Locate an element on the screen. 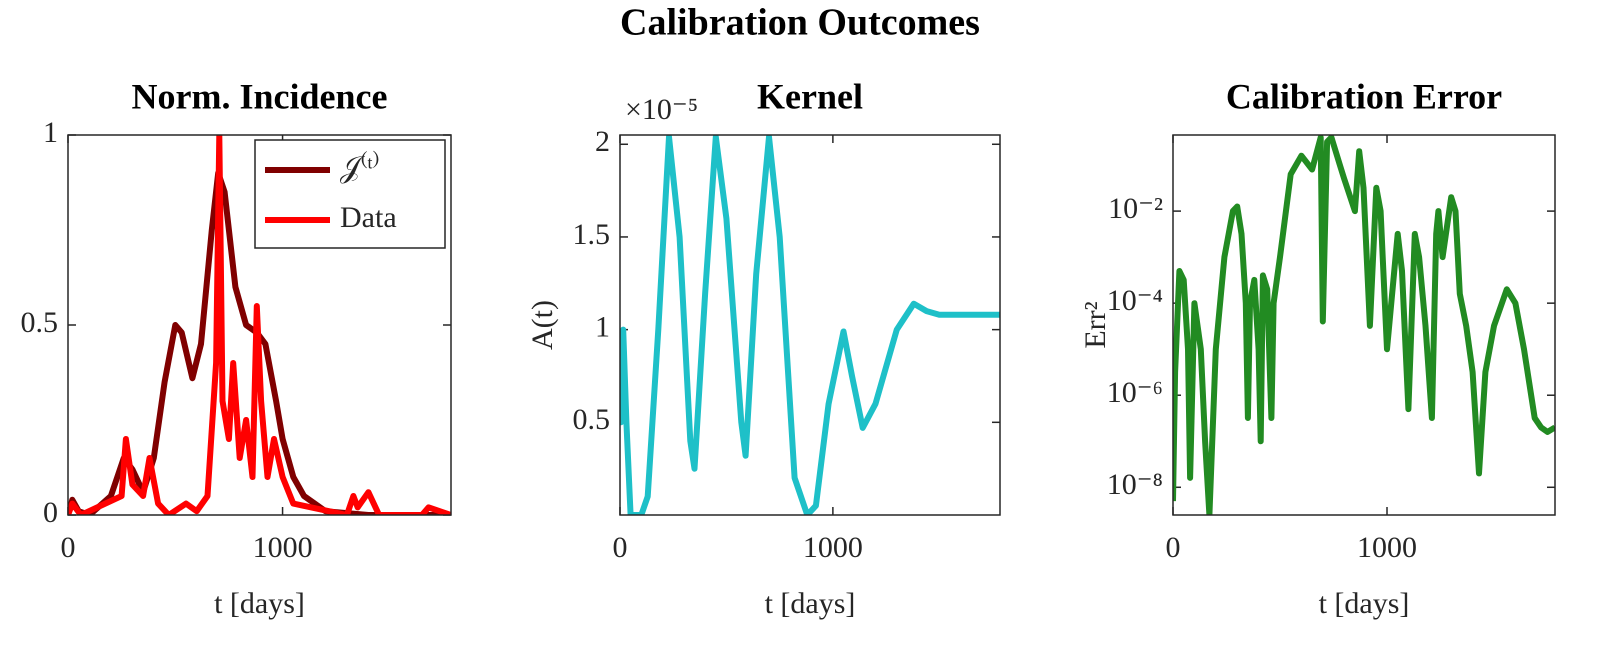 The image size is (1600, 649). y-axis-label: A(t) is located at coordinates (542, 325).